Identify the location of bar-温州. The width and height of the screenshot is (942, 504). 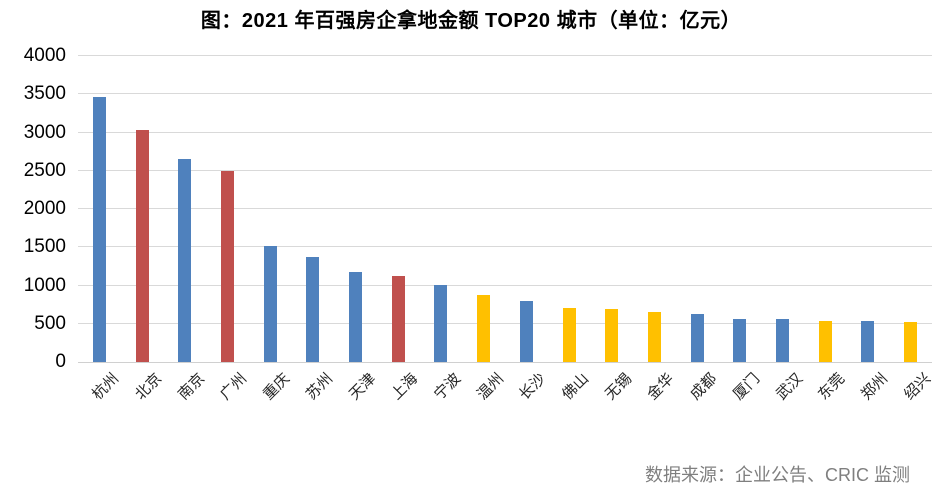
(484, 328).